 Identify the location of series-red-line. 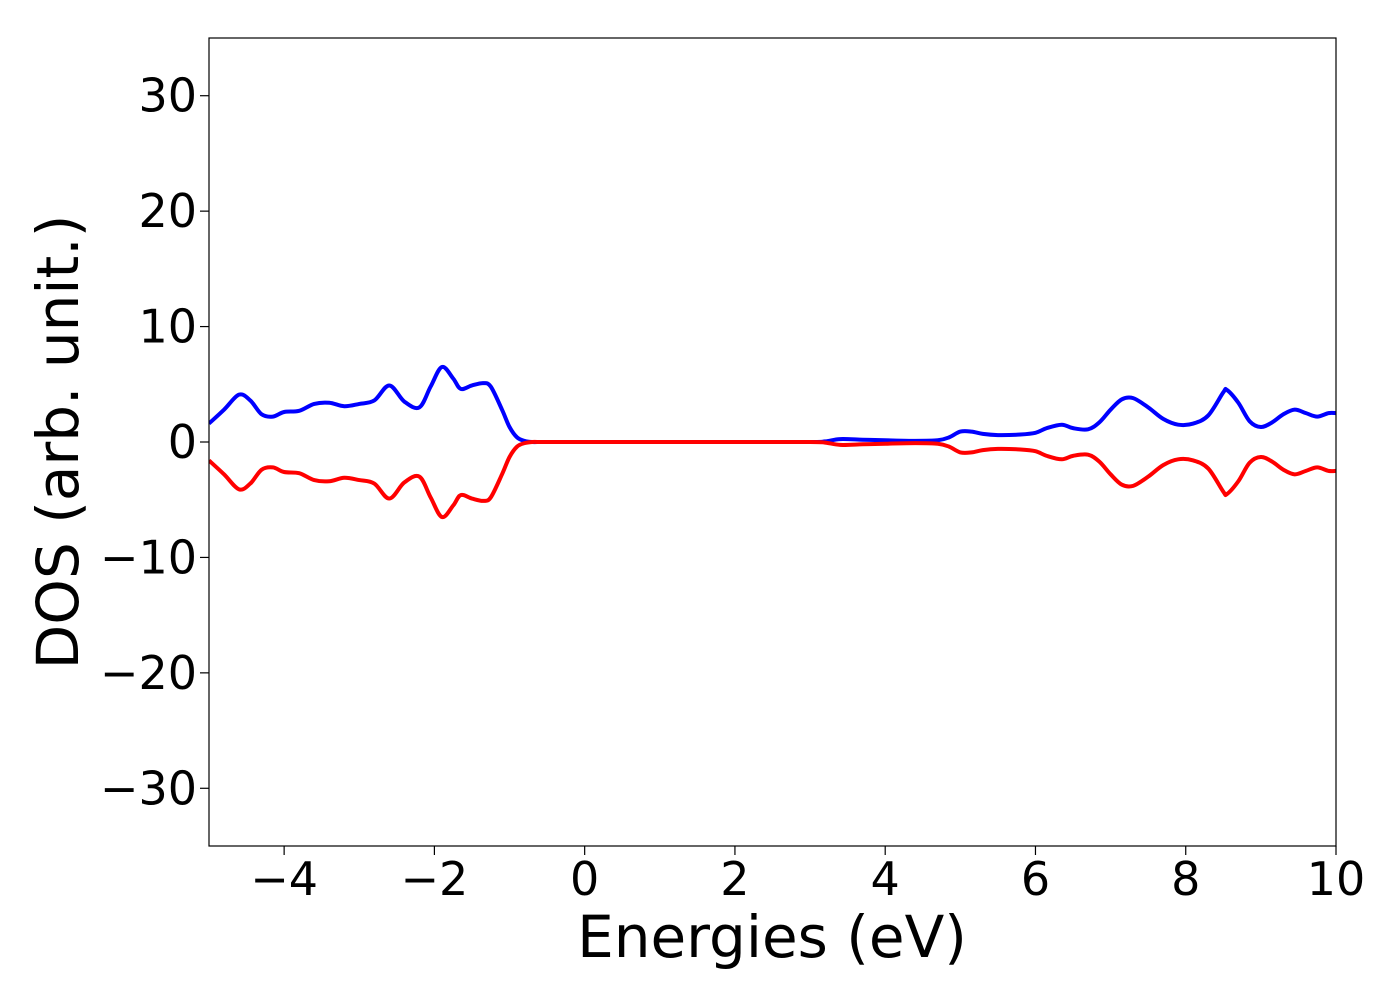
(772, 479).